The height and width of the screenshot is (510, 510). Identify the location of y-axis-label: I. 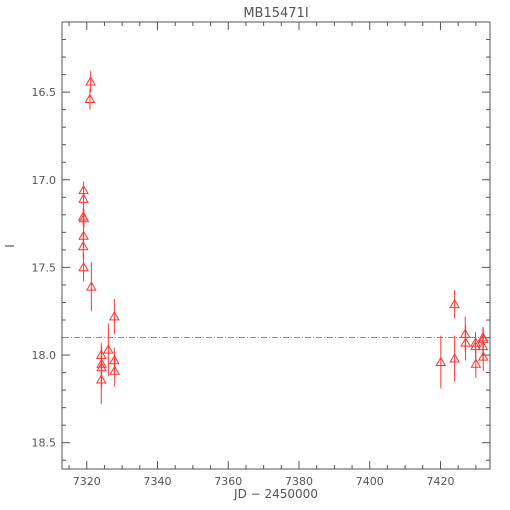
(10, 246).